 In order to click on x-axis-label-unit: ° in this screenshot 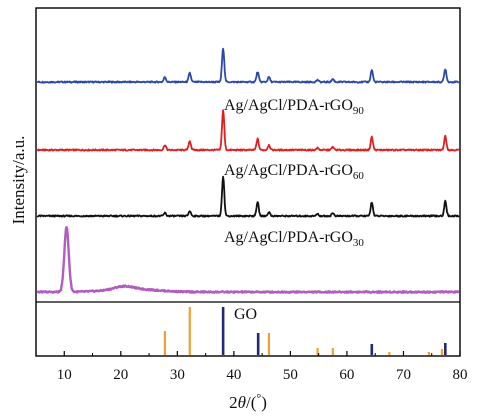, I will do `click(258, 398)`.